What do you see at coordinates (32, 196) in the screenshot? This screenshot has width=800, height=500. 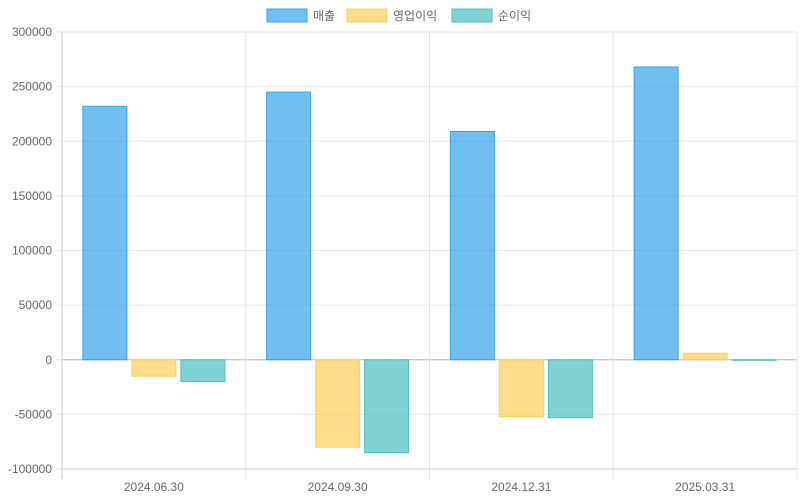 I see `y-tick-label: 150000` at bounding box center [32, 196].